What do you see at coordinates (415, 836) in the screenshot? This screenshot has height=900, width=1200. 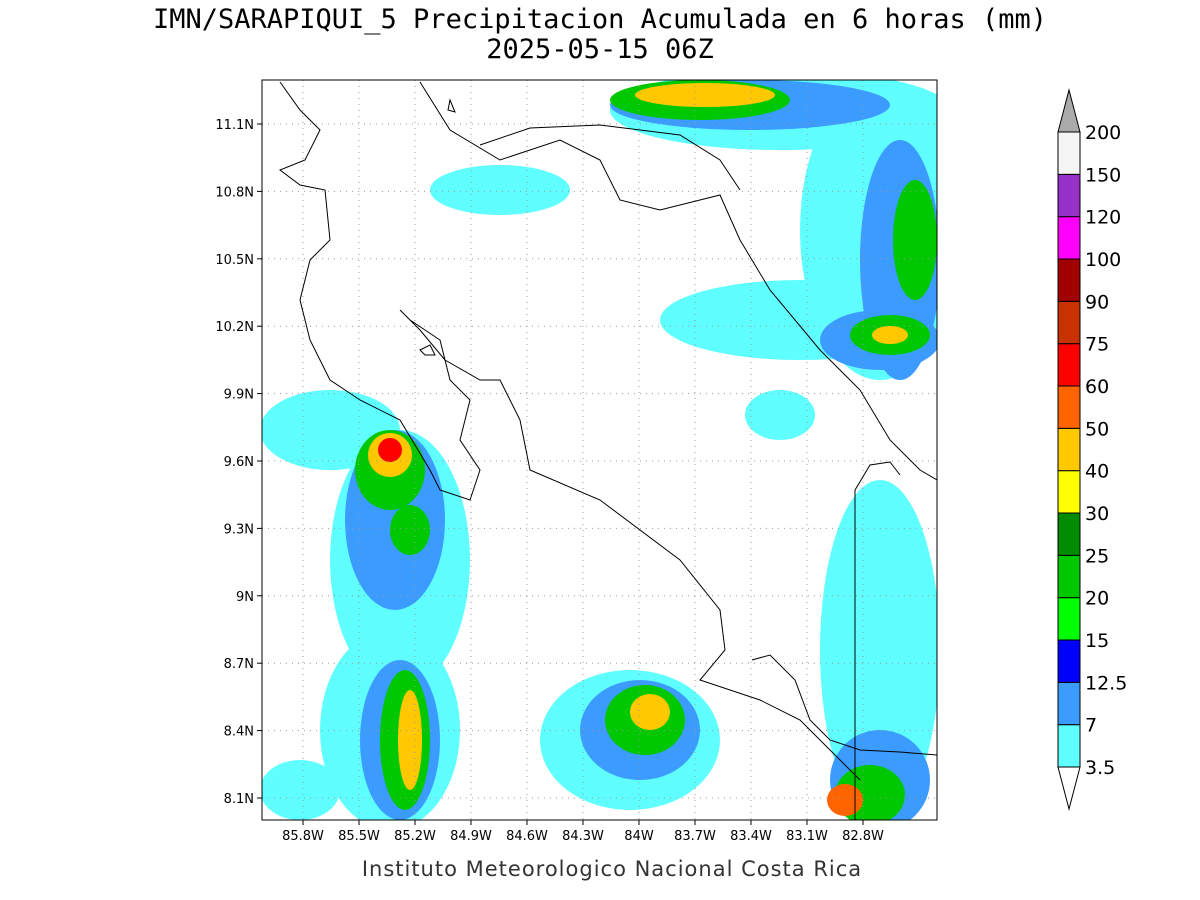 I see `lon-label: 85.2W` at bounding box center [415, 836].